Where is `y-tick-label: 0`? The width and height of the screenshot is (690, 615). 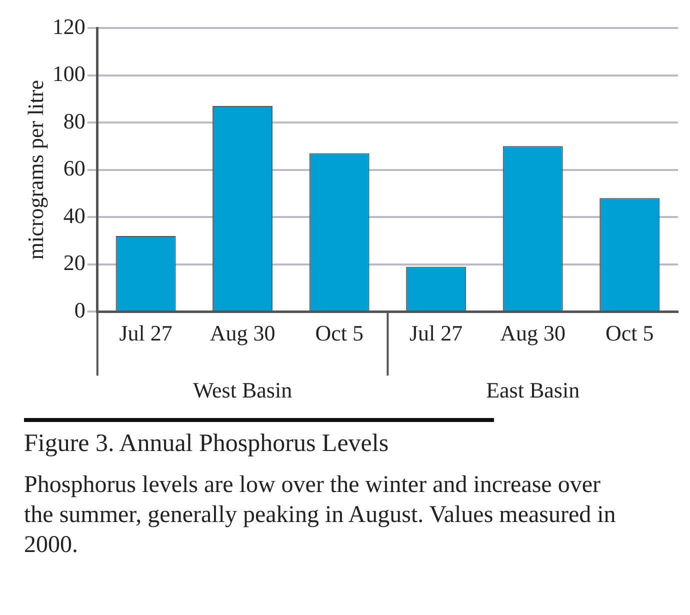 y-tick-label: 0 is located at coordinates (80, 309).